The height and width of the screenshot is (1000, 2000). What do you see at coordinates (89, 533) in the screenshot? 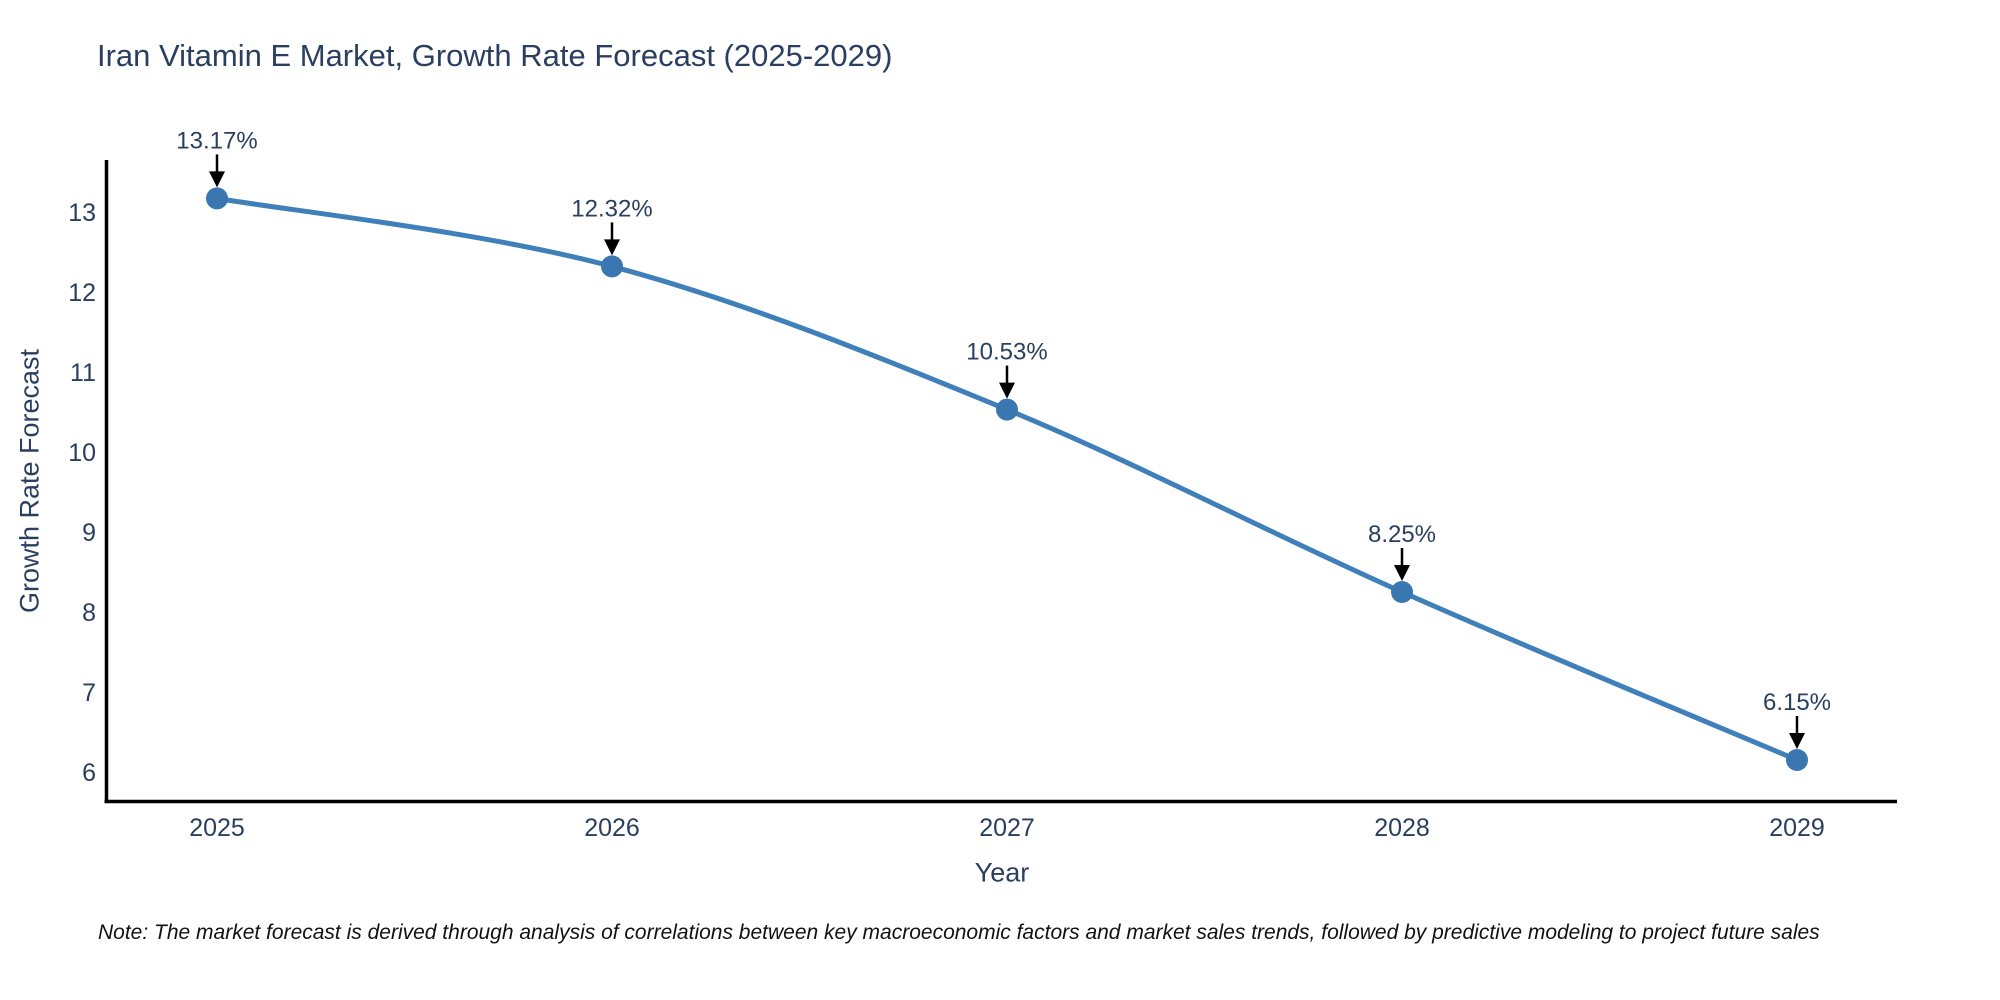
I see `y-tick-label: 9` at bounding box center [89, 533].